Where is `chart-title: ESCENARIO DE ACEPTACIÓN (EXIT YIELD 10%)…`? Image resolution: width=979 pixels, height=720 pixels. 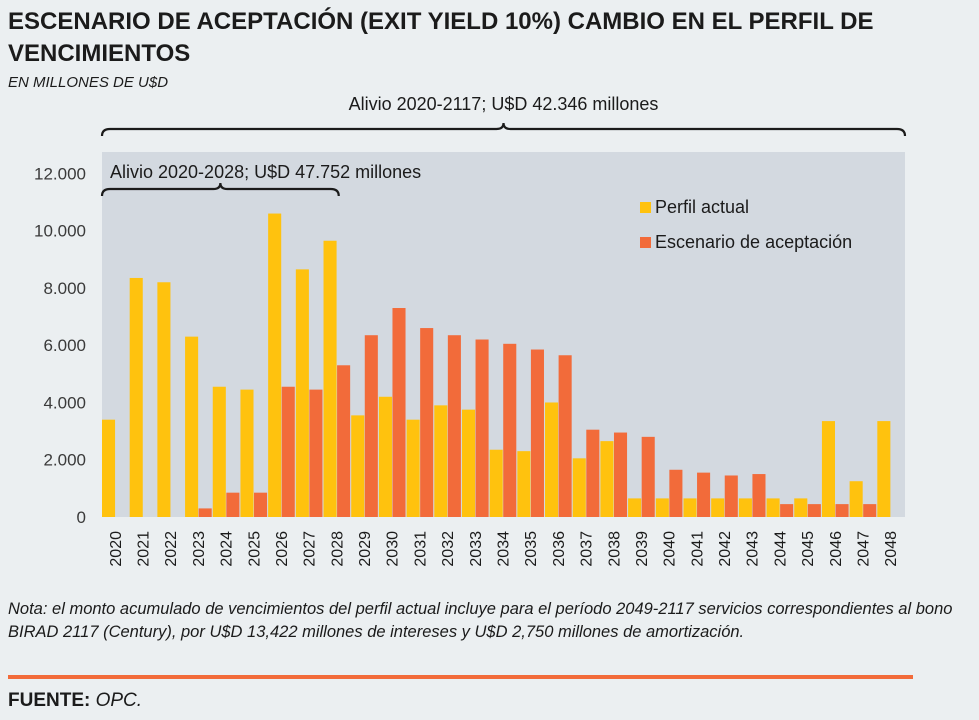 chart-title: ESCENARIO DE ACEPTACIÓN (EXIT YIELD 10%)… is located at coordinates (441, 37).